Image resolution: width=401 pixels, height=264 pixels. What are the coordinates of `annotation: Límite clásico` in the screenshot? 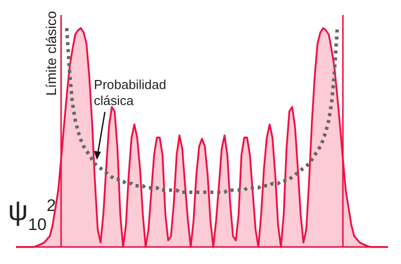 It's located at (51, 53).